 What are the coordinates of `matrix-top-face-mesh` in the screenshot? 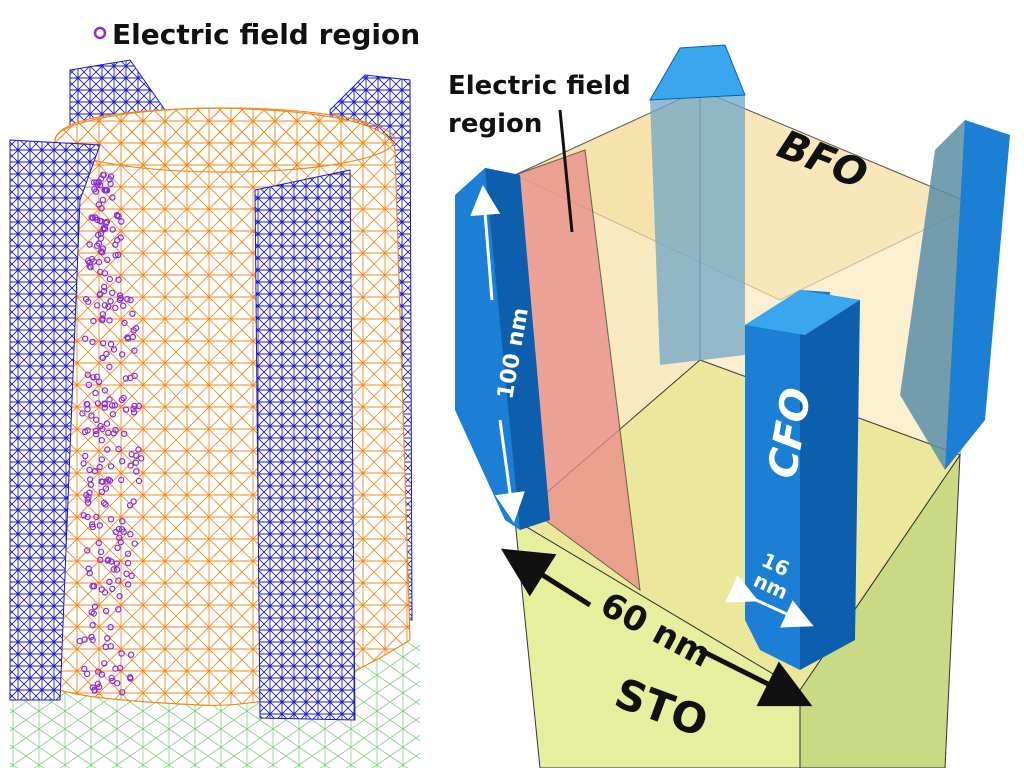 It's located at (225, 140).